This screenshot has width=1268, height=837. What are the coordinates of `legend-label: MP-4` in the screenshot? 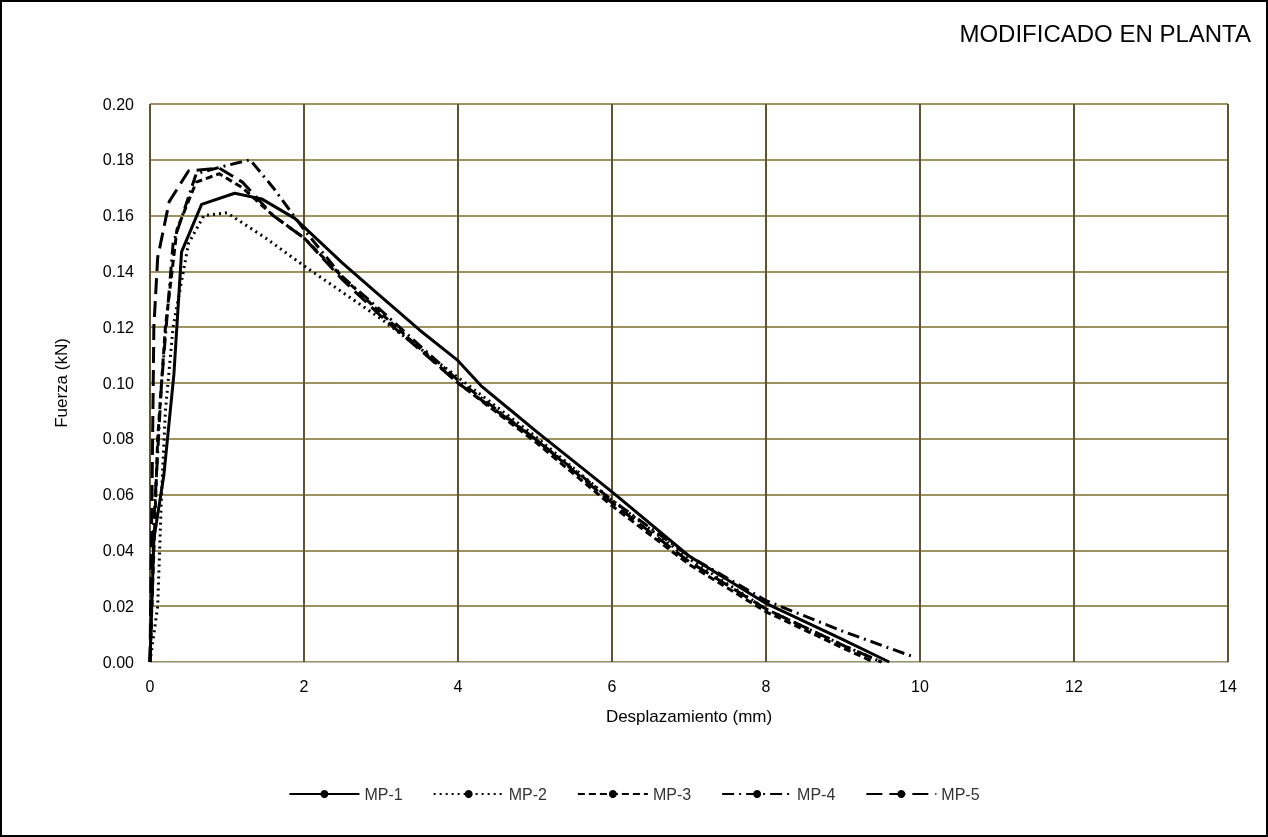 It's located at (816, 794).